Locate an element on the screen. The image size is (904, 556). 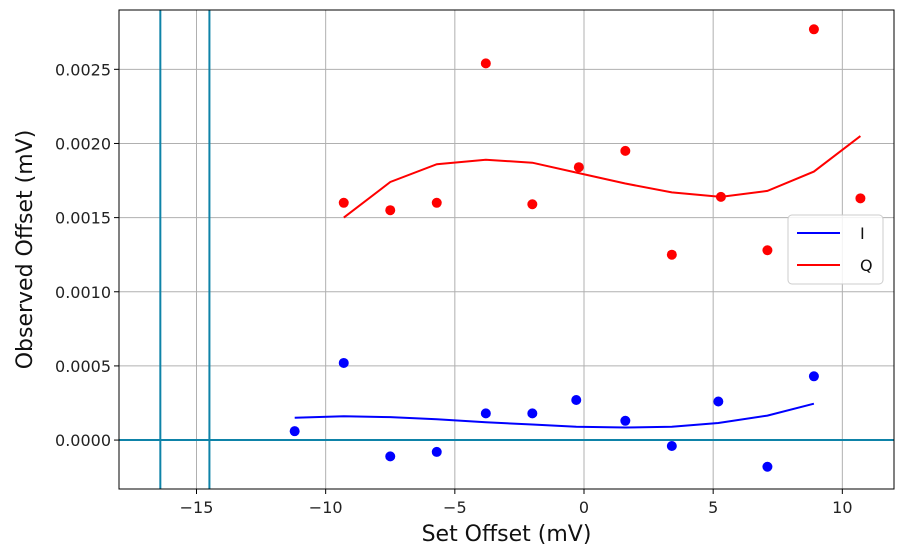
x-axis-ticks: −15 −10 −5 0 5 10 is located at coordinates (516, 503).